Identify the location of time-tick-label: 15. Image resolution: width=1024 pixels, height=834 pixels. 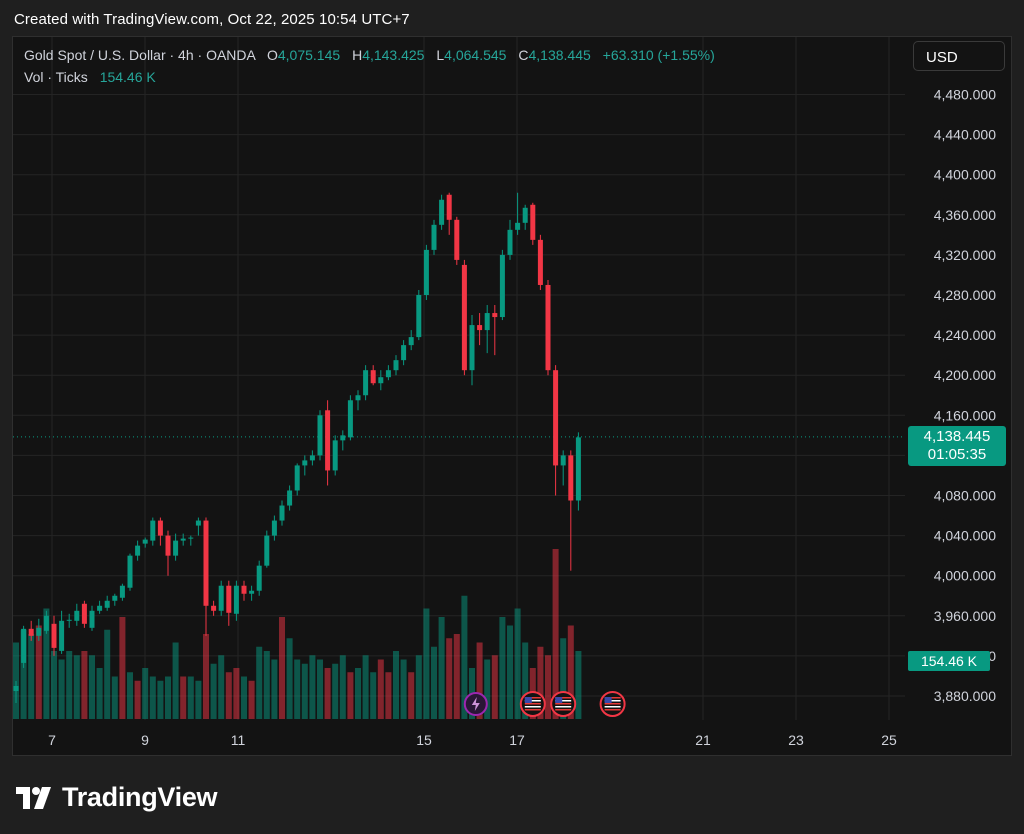
(424, 740).